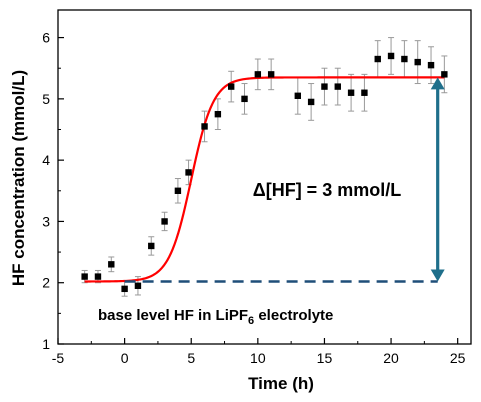  What do you see at coordinates (46, 99) in the screenshot?
I see `y-tick-label: 5` at bounding box center [46, 99].